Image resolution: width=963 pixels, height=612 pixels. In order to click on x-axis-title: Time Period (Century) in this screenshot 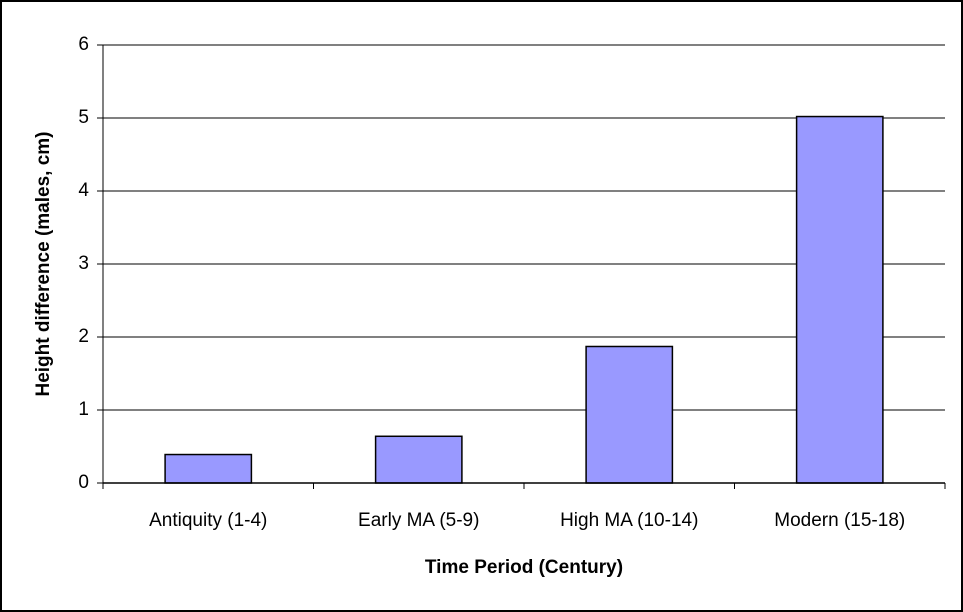, I will do `click(524, 567)`.